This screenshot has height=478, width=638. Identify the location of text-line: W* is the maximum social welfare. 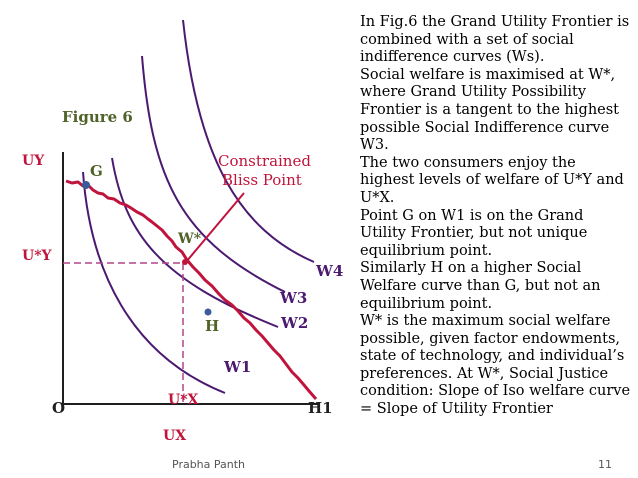
(485, 321).